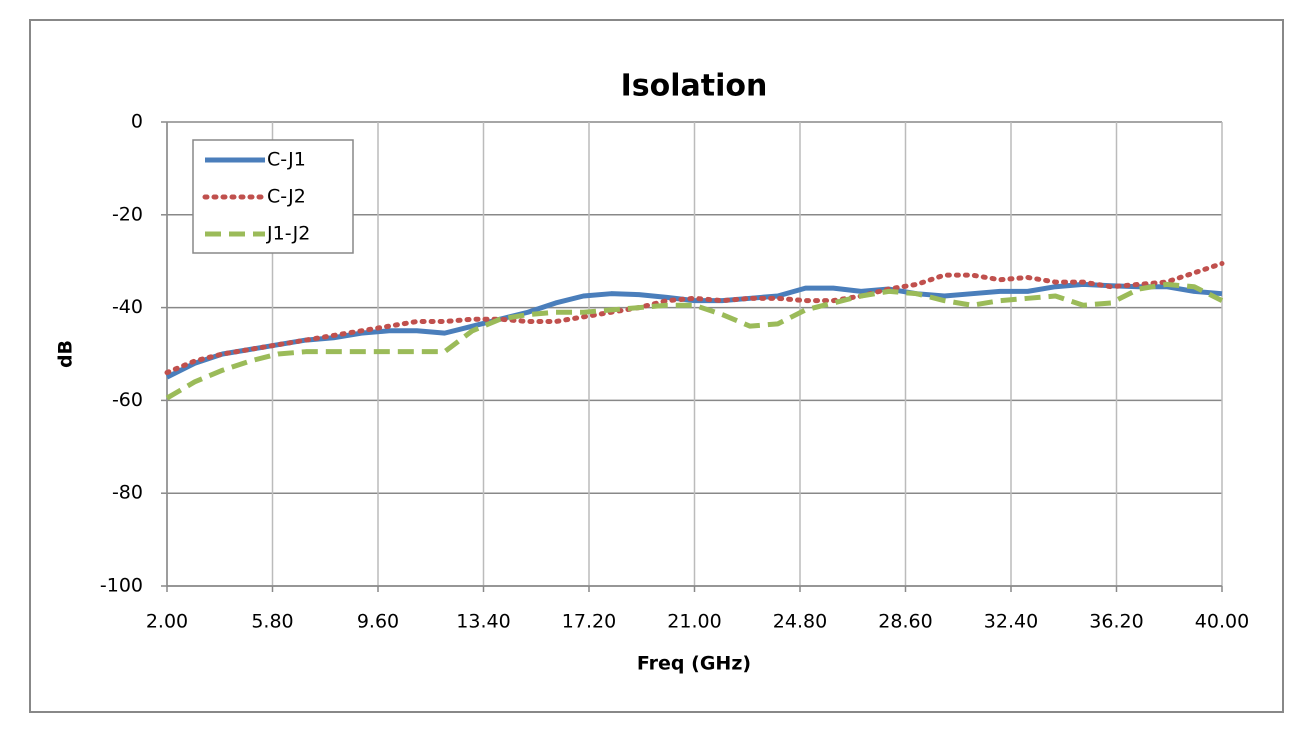 The image size is (1314, 739). Describe the element at coordinates (286, 197) in the screenshot. I see `legend-label: C-J2` at that location.